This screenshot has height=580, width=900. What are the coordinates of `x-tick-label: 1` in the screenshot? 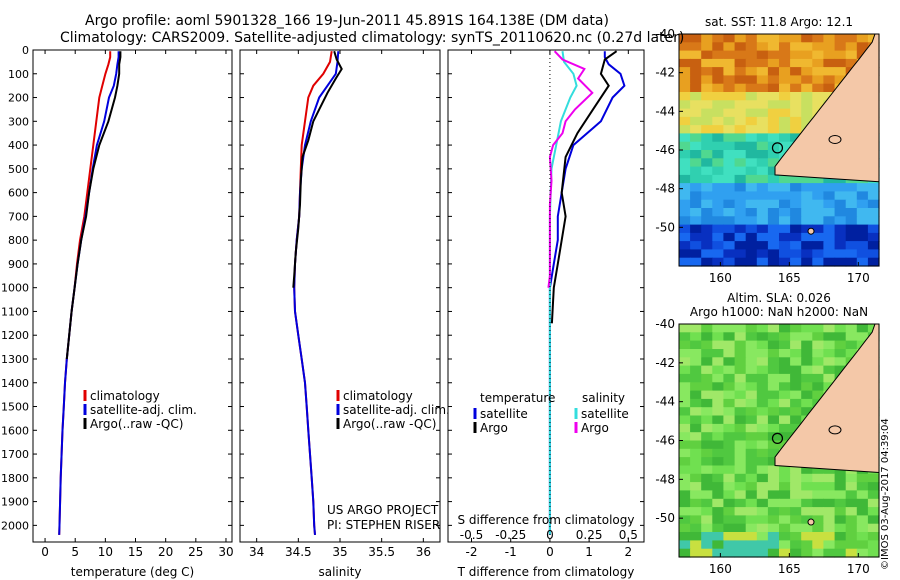 It's located at (589, 552).